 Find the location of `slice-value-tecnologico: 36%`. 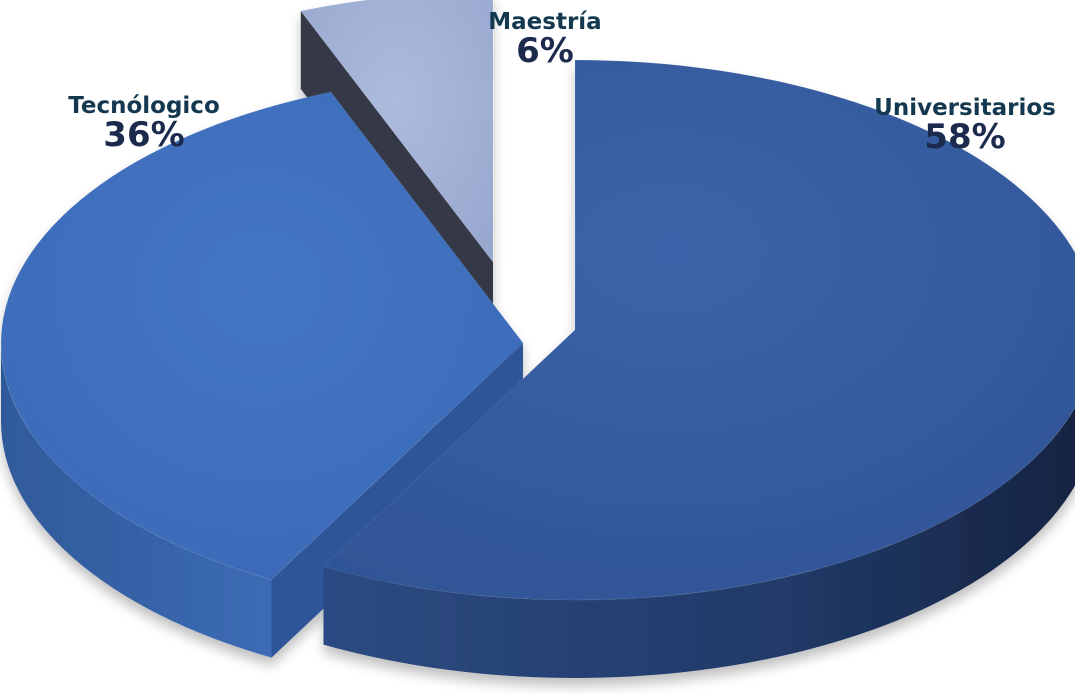

slice-value-tecnologico: 36% is located at coordinates (144, 135).